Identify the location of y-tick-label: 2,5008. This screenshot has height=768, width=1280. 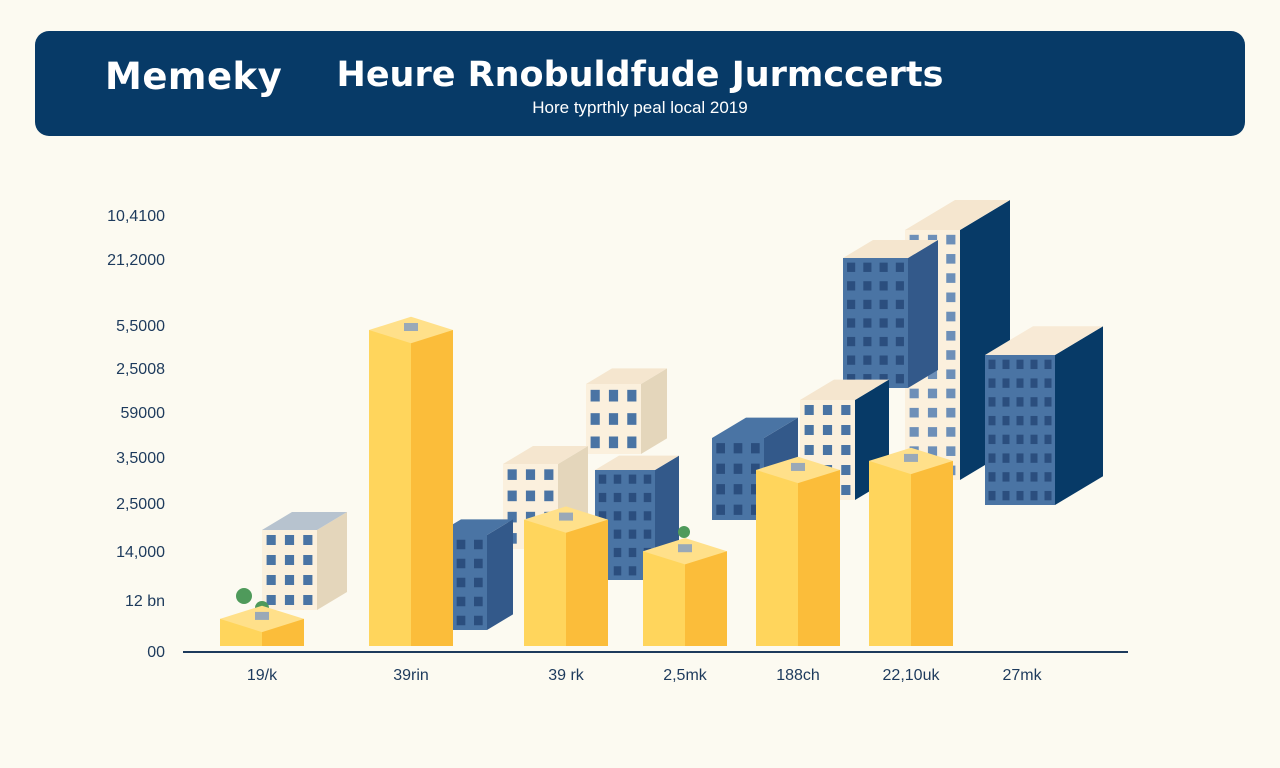
(140, 369).